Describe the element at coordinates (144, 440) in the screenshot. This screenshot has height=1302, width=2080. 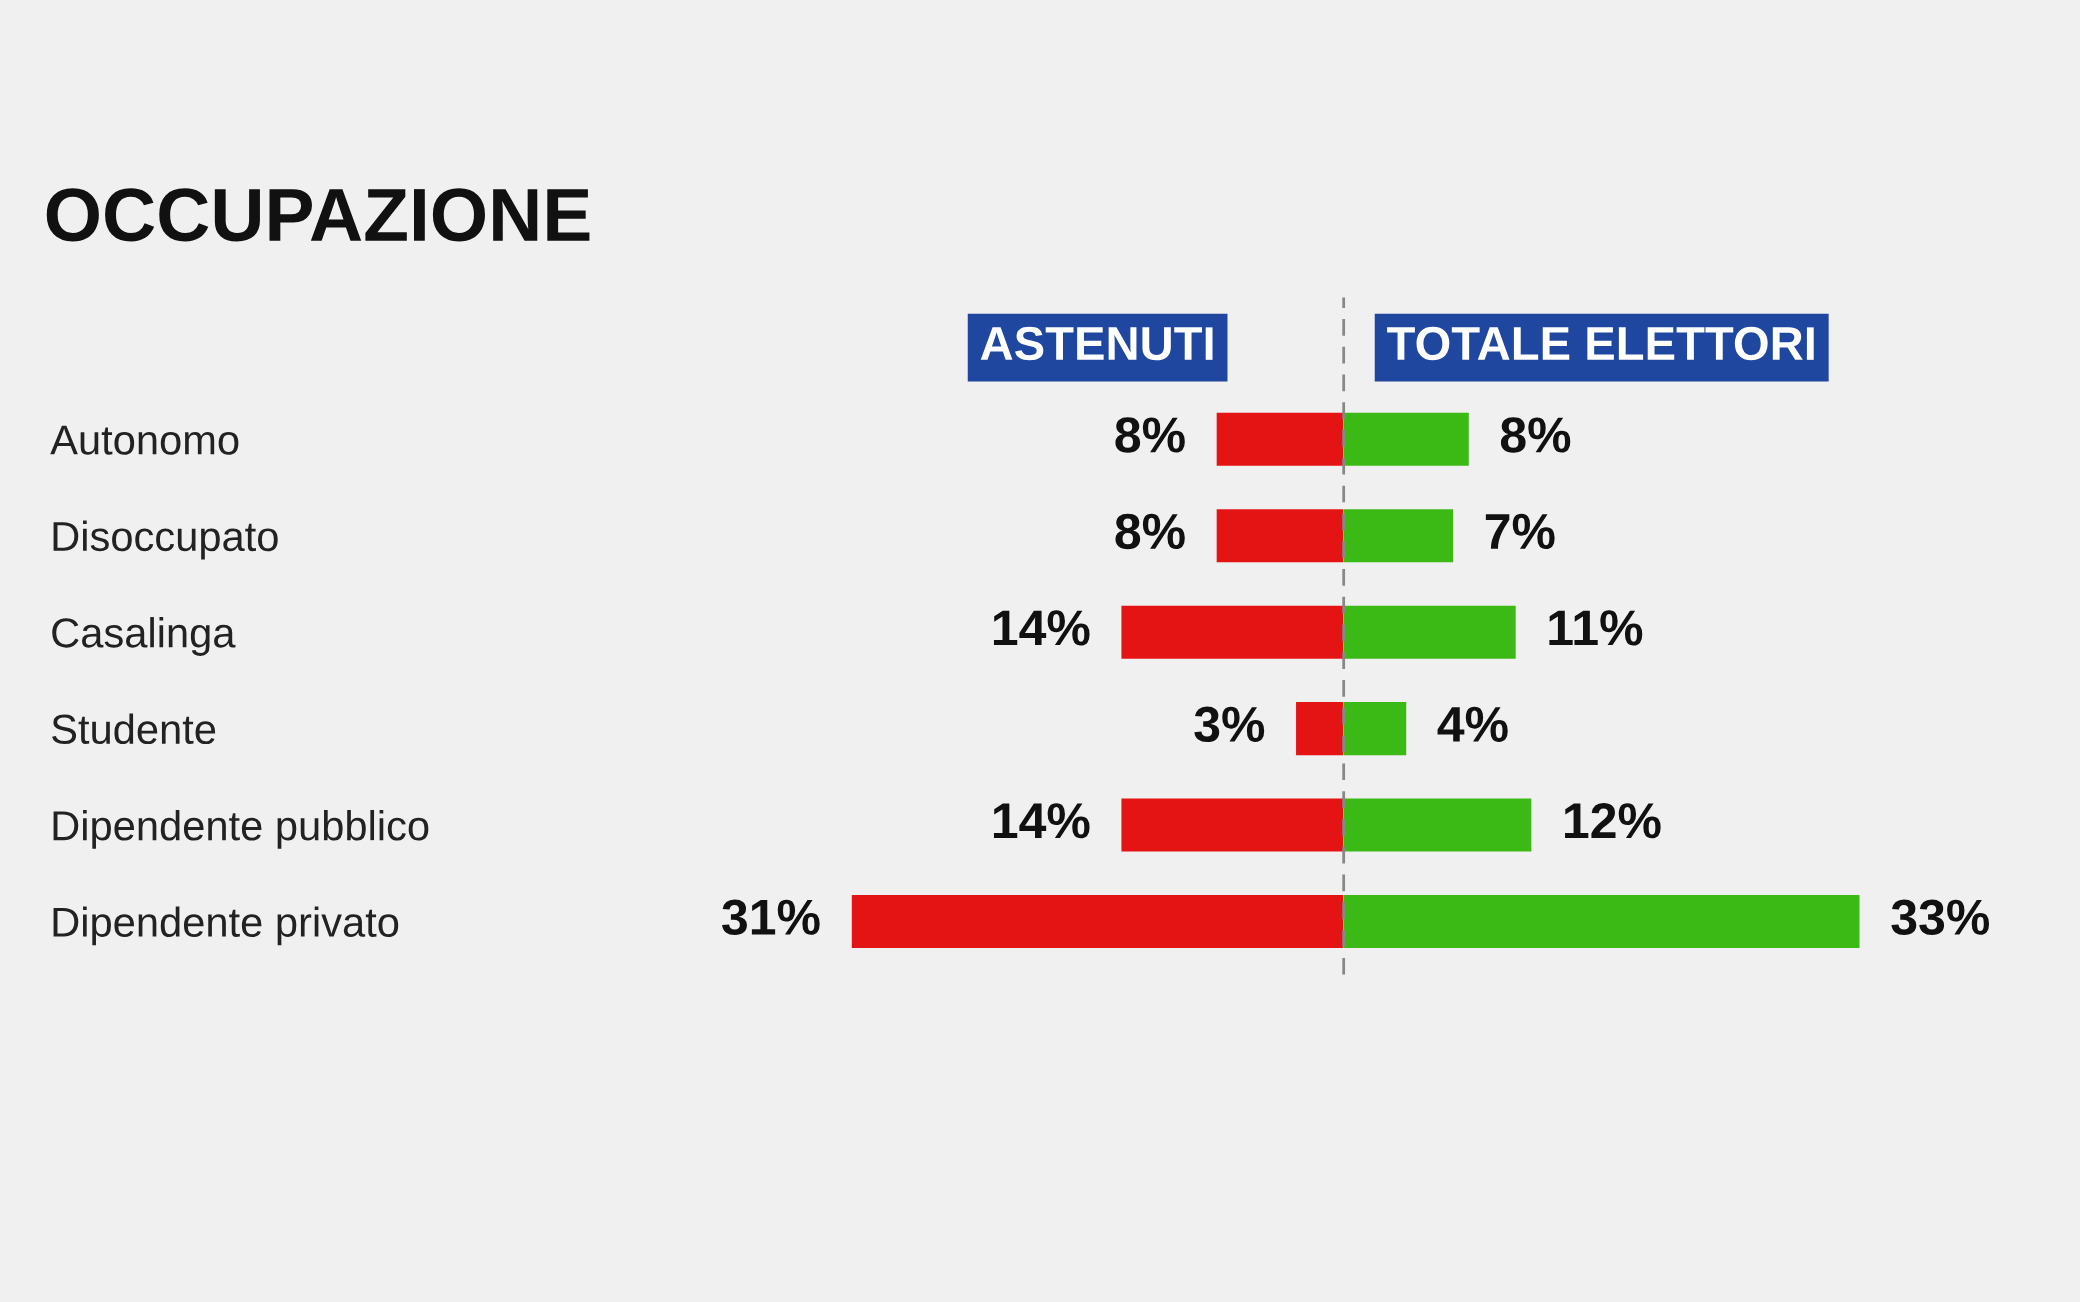
I see `y-tick-label: Autonomo` at that location.